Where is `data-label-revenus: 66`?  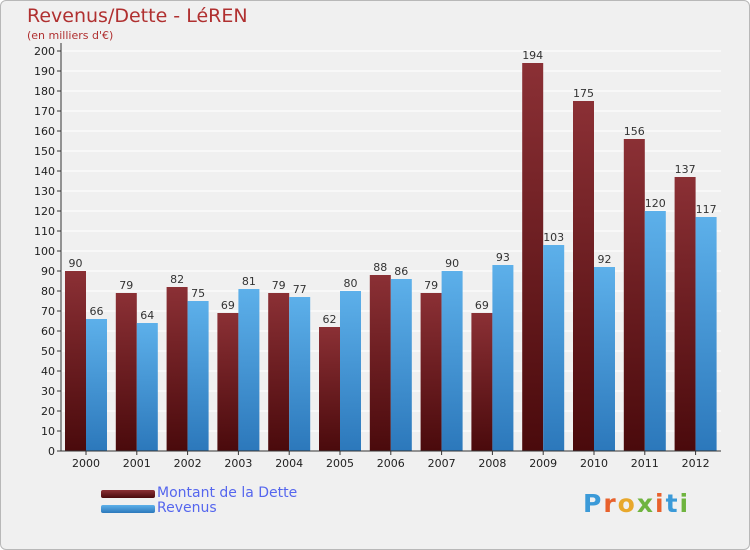
data-label-revenus: 66 is located at coordinates (97, 311).